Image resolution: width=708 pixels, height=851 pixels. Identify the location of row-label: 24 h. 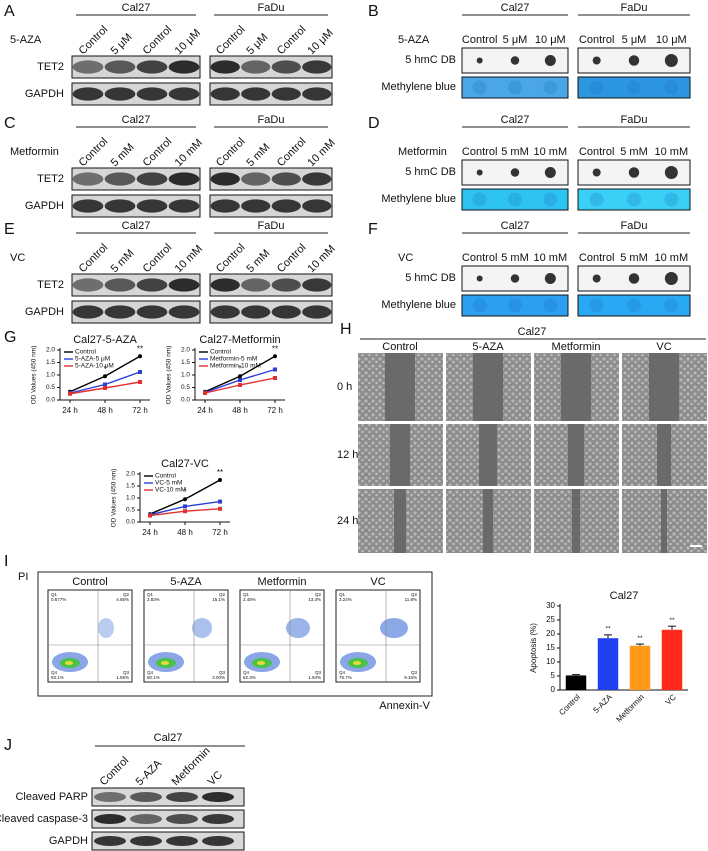
(347, 521).